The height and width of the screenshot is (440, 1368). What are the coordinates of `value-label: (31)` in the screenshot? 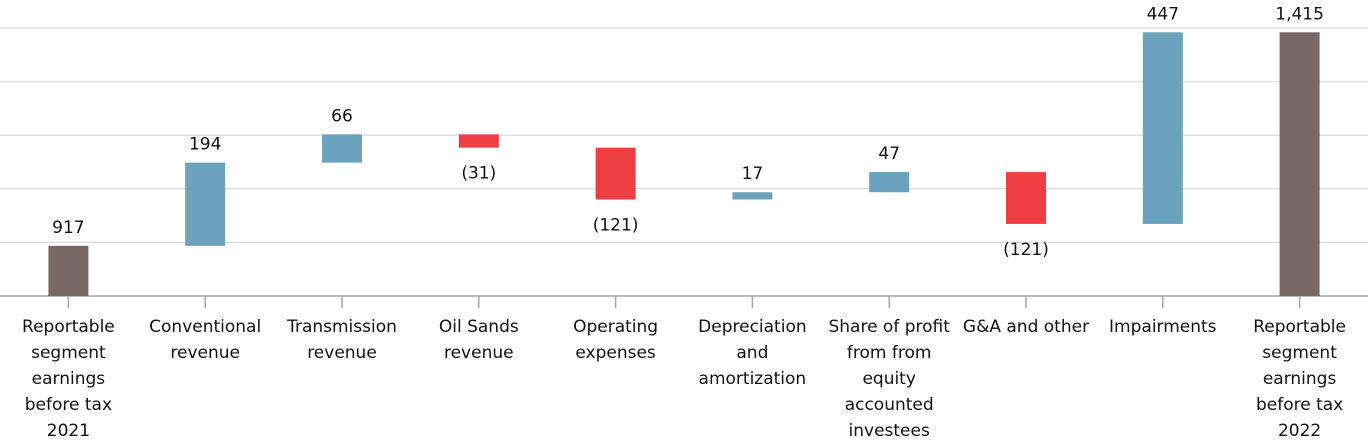 It's located at (478, 174).